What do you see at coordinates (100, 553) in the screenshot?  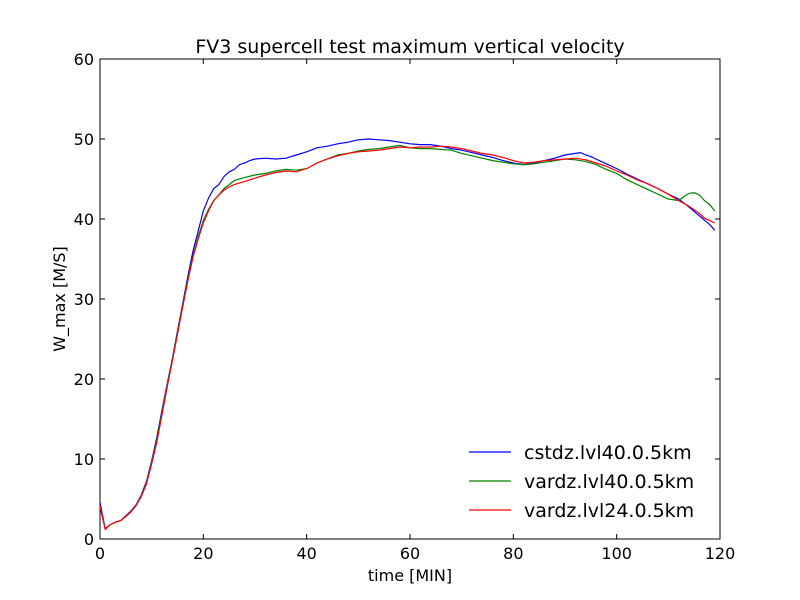 I see `x-tick-label: 0` at bounding box center [100, 553].